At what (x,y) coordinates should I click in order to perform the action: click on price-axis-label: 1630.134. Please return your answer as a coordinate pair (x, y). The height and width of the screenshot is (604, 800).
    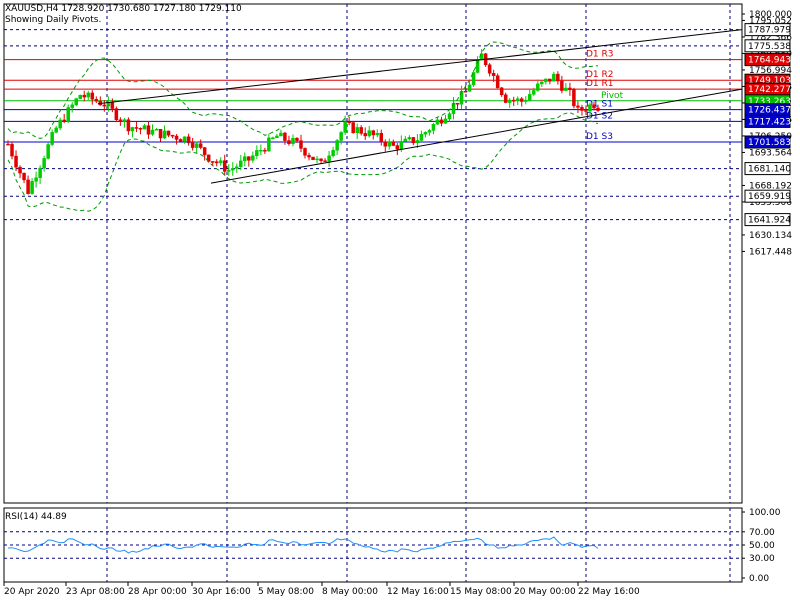
    Looking at the image, I should click on (770, 236).